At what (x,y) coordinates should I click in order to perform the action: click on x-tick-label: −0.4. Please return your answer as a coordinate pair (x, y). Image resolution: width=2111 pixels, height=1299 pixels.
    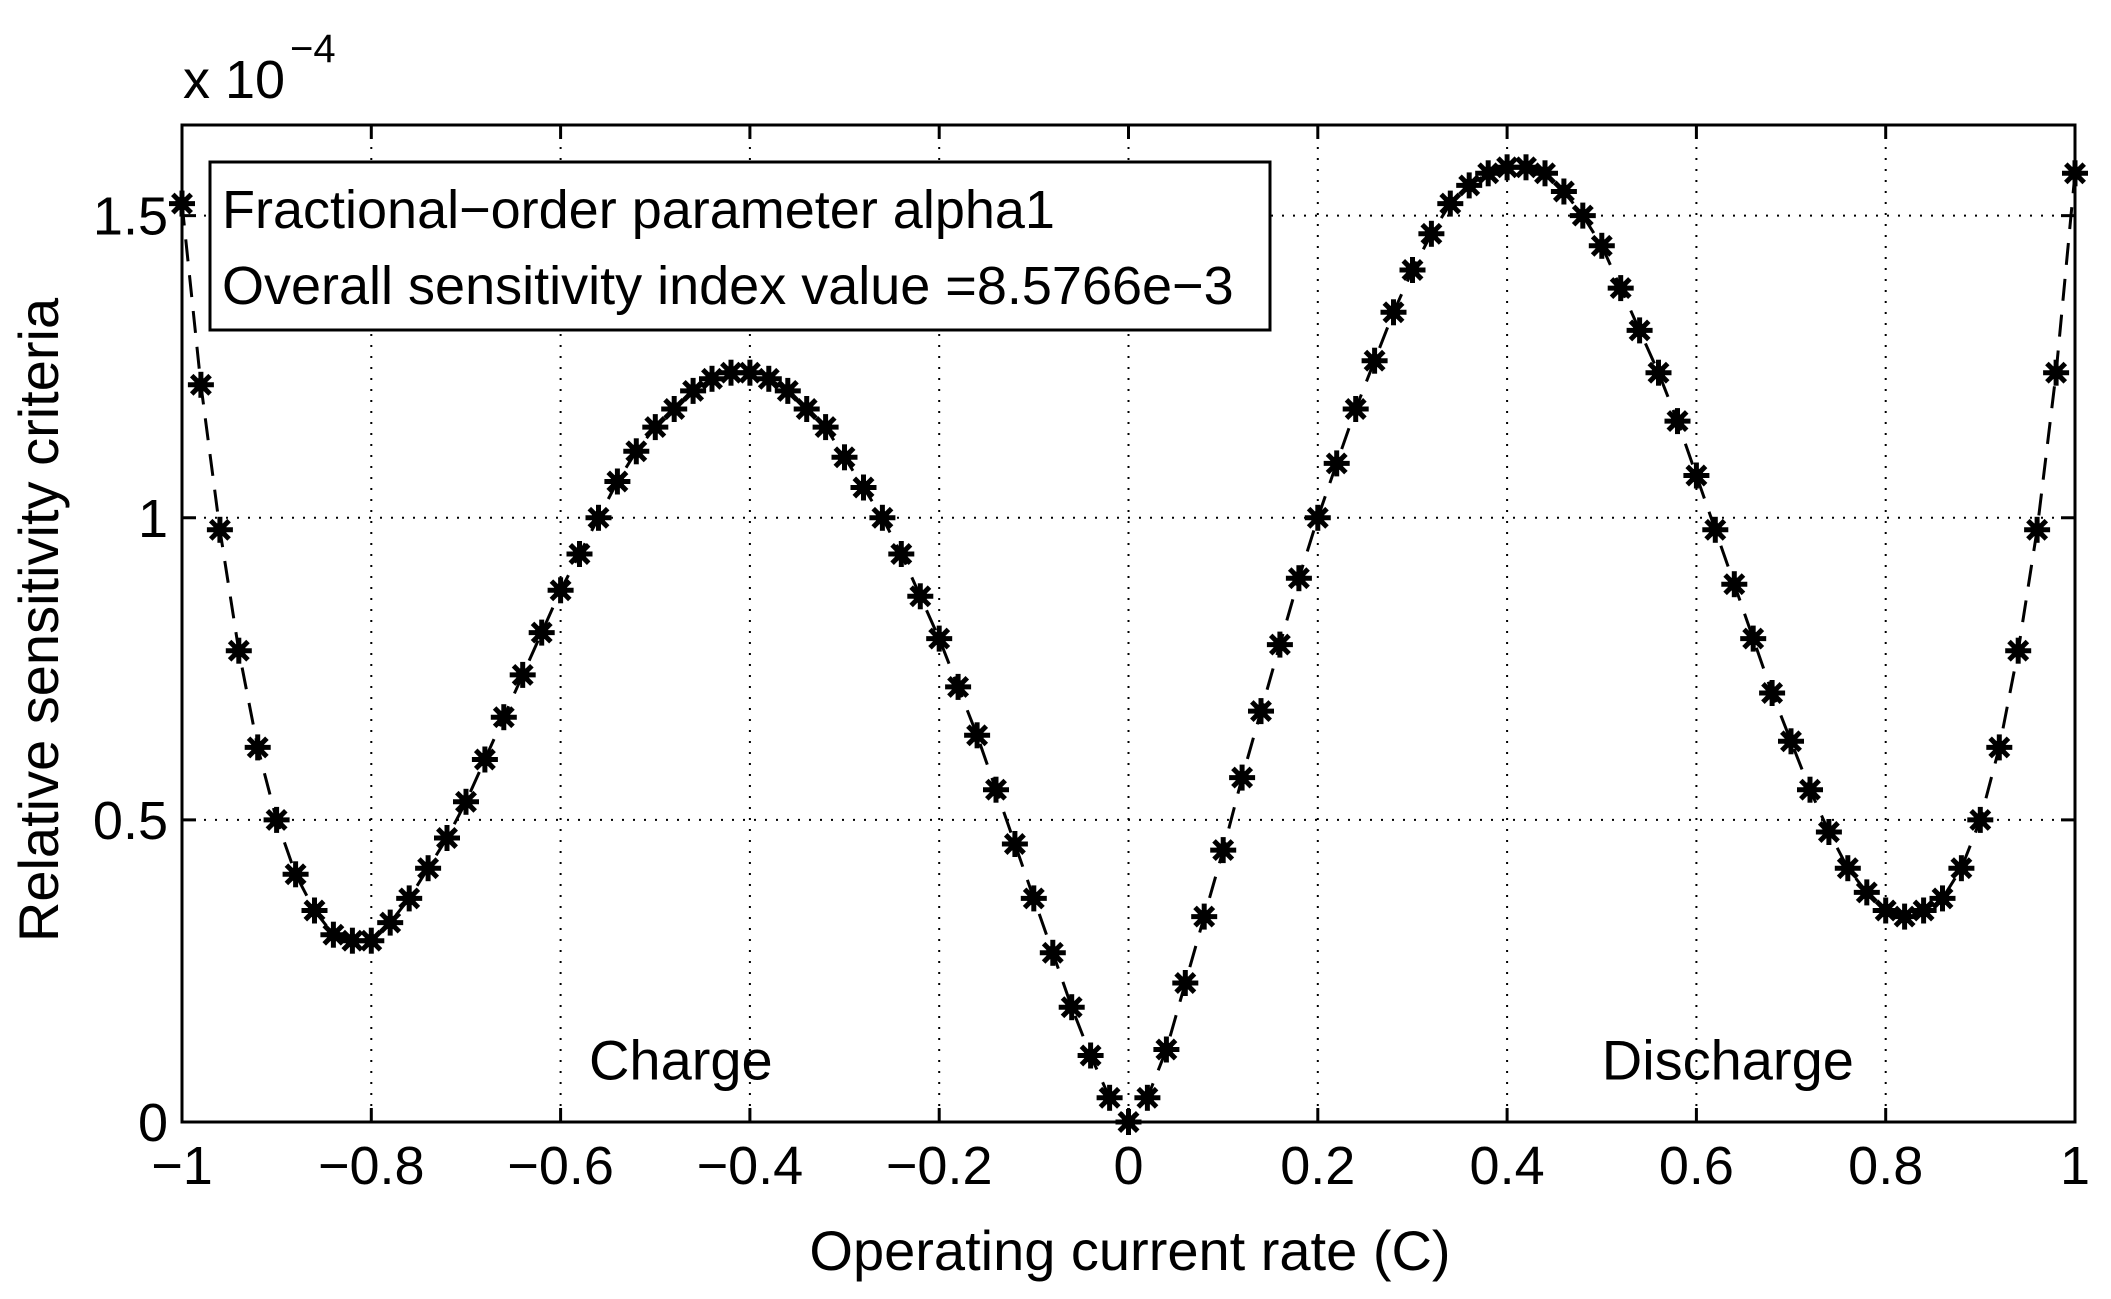
    Looking at the image, I should click on (750, 1166).